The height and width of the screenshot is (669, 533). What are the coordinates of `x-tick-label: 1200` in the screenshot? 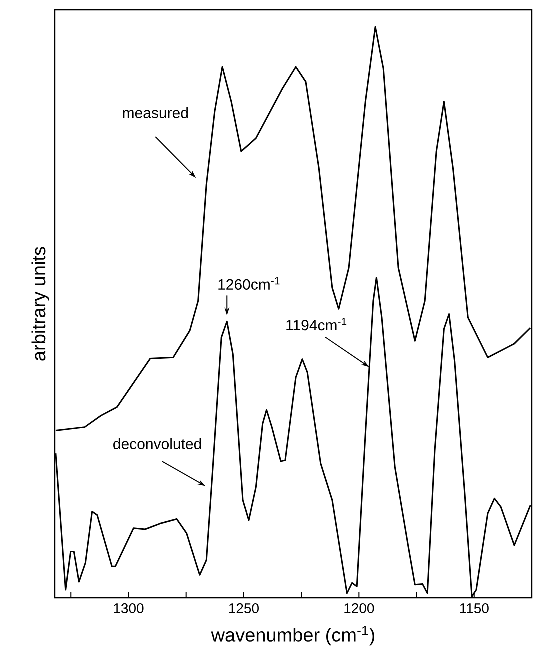 It's located at (359, 609).